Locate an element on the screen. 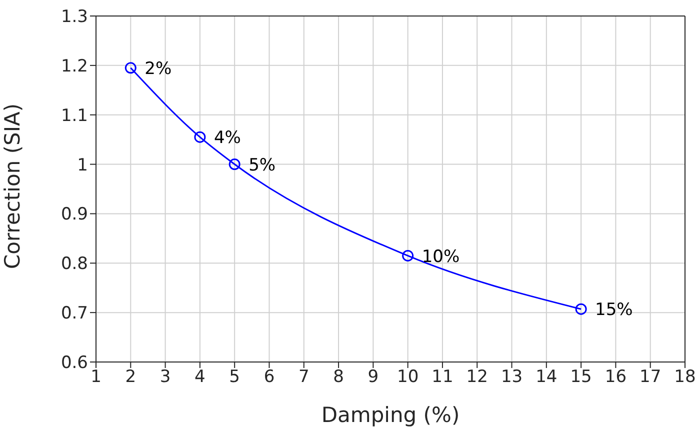 This screenshot has width=698, height=440. x-tick-label: 13 is located at coordinates (511, 377).